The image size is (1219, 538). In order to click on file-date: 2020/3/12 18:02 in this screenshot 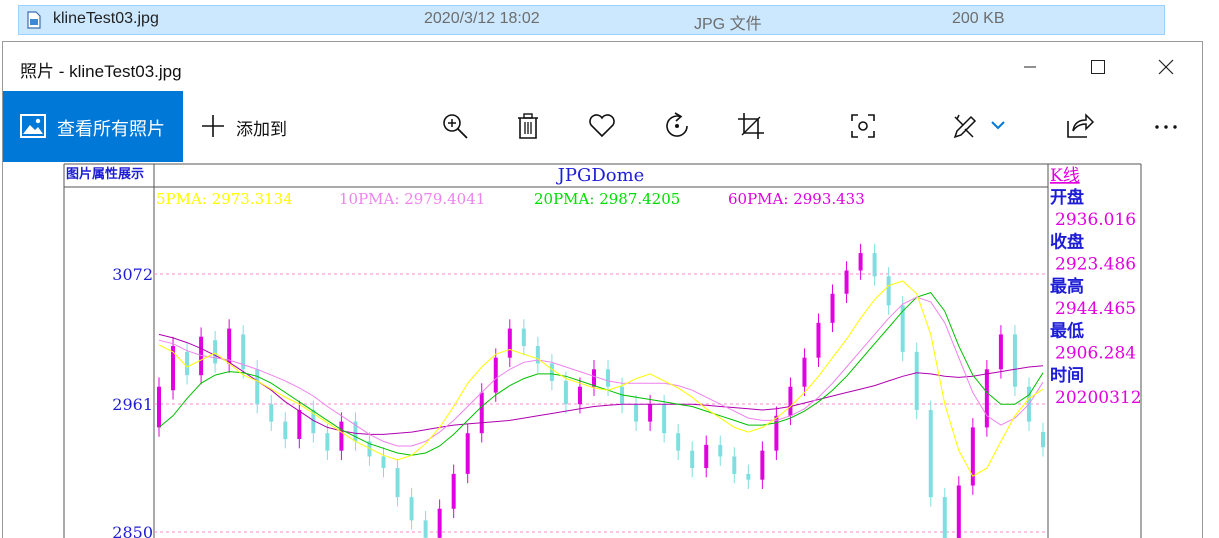, I will do `click(482, 18)`.